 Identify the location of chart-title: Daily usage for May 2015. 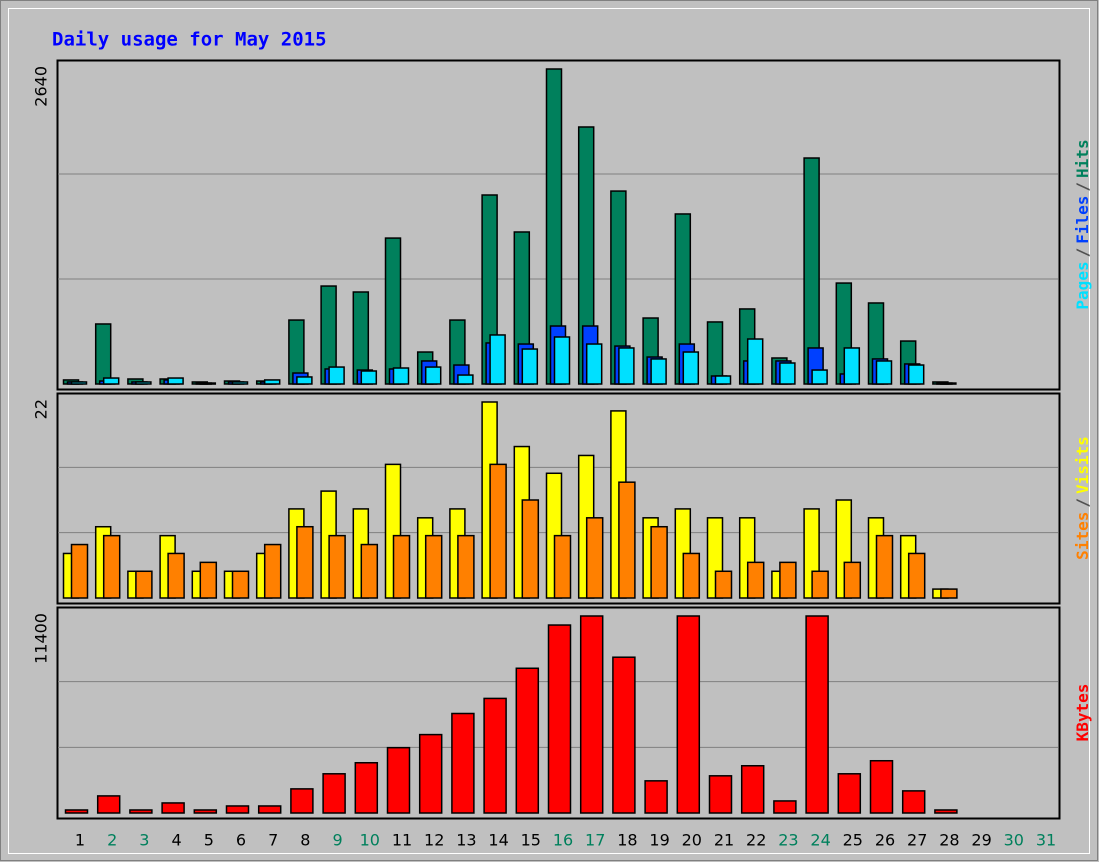
(189, 40).